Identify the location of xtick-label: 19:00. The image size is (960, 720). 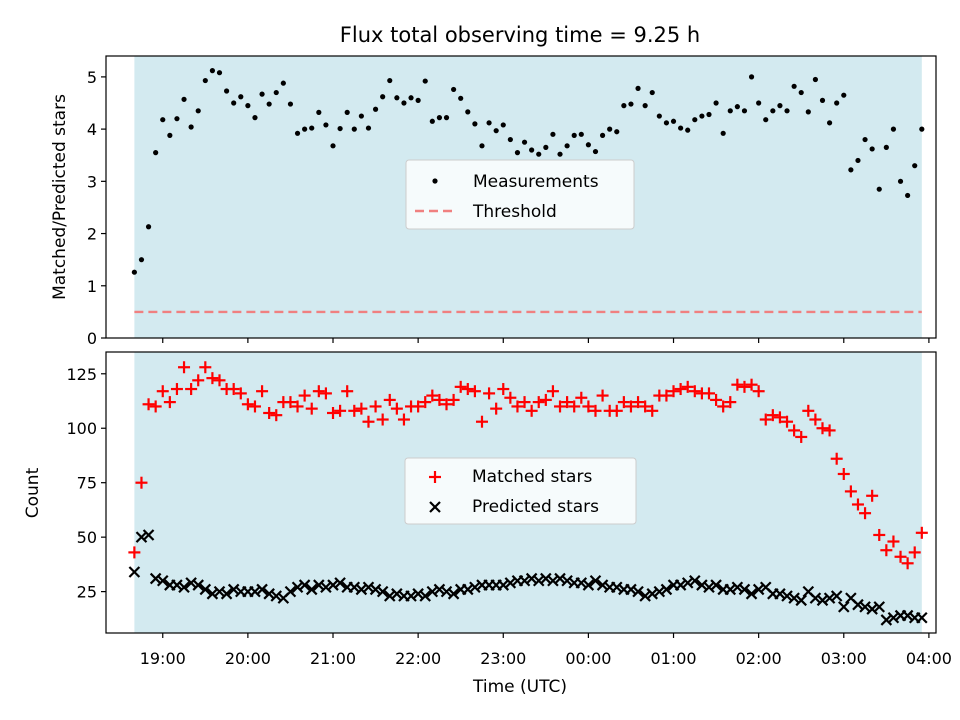
(163, 658).